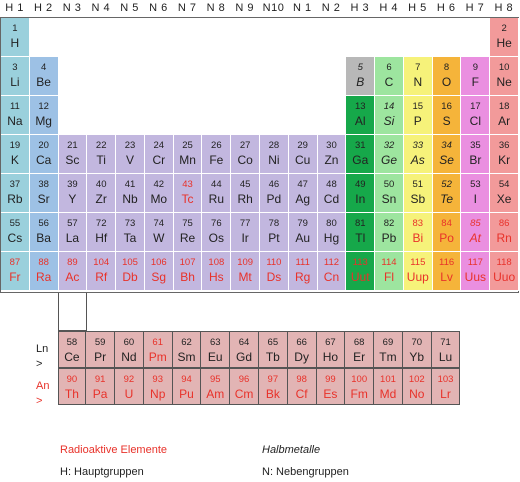  I want to click on actinide-cell: 93 Np, so click(158, 386).